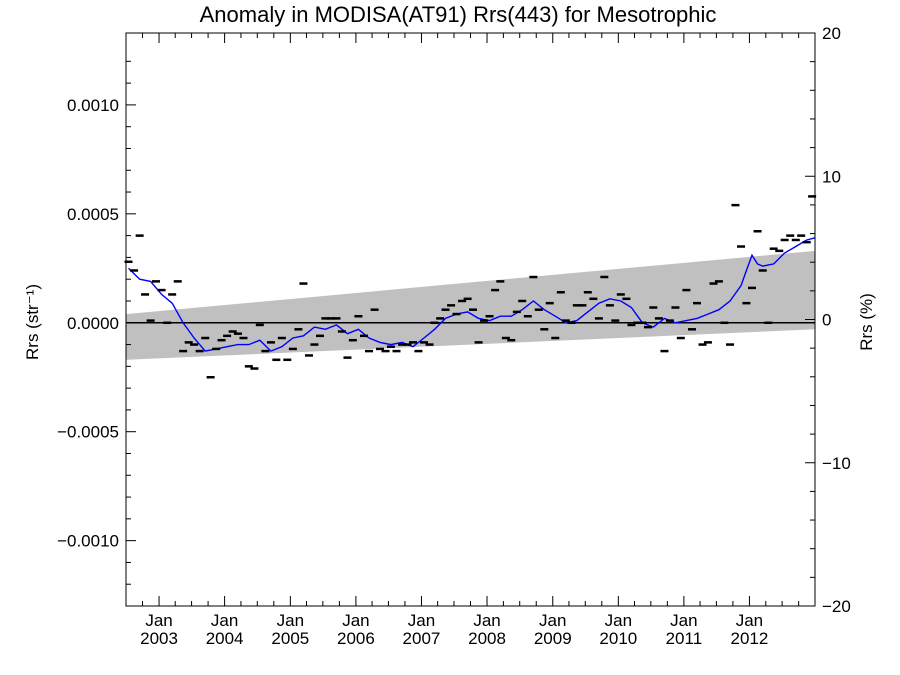 This screenshot has height=675, width=900. I want to click on y-right-tick-label: −10, so click(836, 463).